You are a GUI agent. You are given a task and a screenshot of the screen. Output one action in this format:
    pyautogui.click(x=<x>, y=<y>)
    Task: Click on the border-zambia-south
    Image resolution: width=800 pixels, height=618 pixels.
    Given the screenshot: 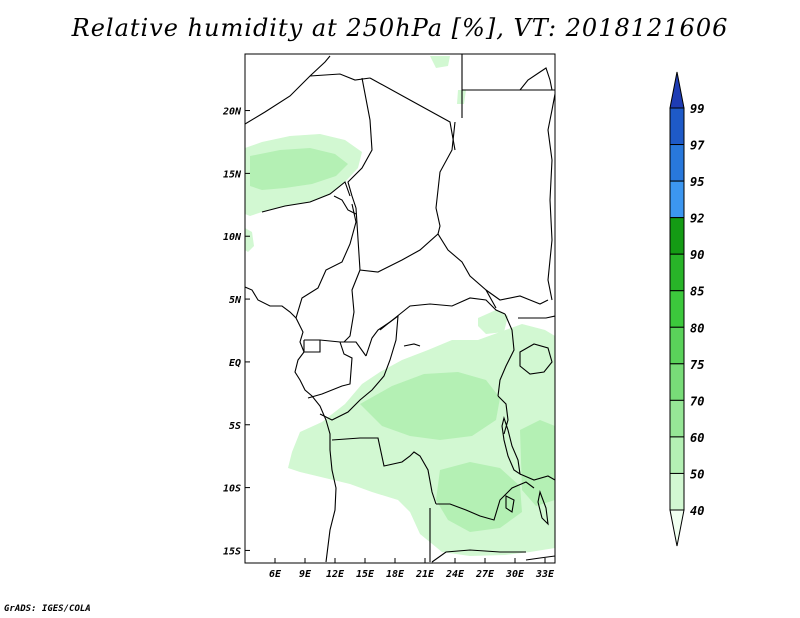 What is the action you would take?
    pyautogui.click(x=478, y=556)
    